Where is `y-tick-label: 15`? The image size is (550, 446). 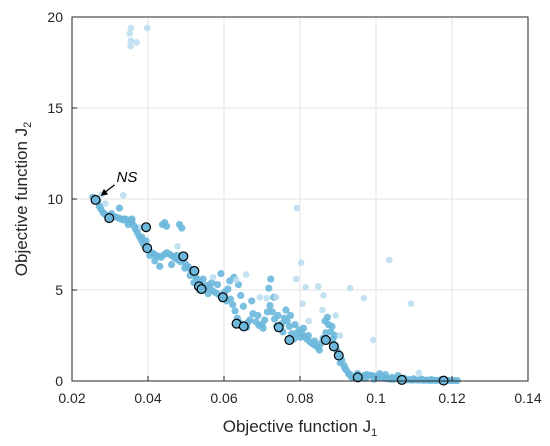 y-tick-label: 15 is located at coordinates (55, 108).